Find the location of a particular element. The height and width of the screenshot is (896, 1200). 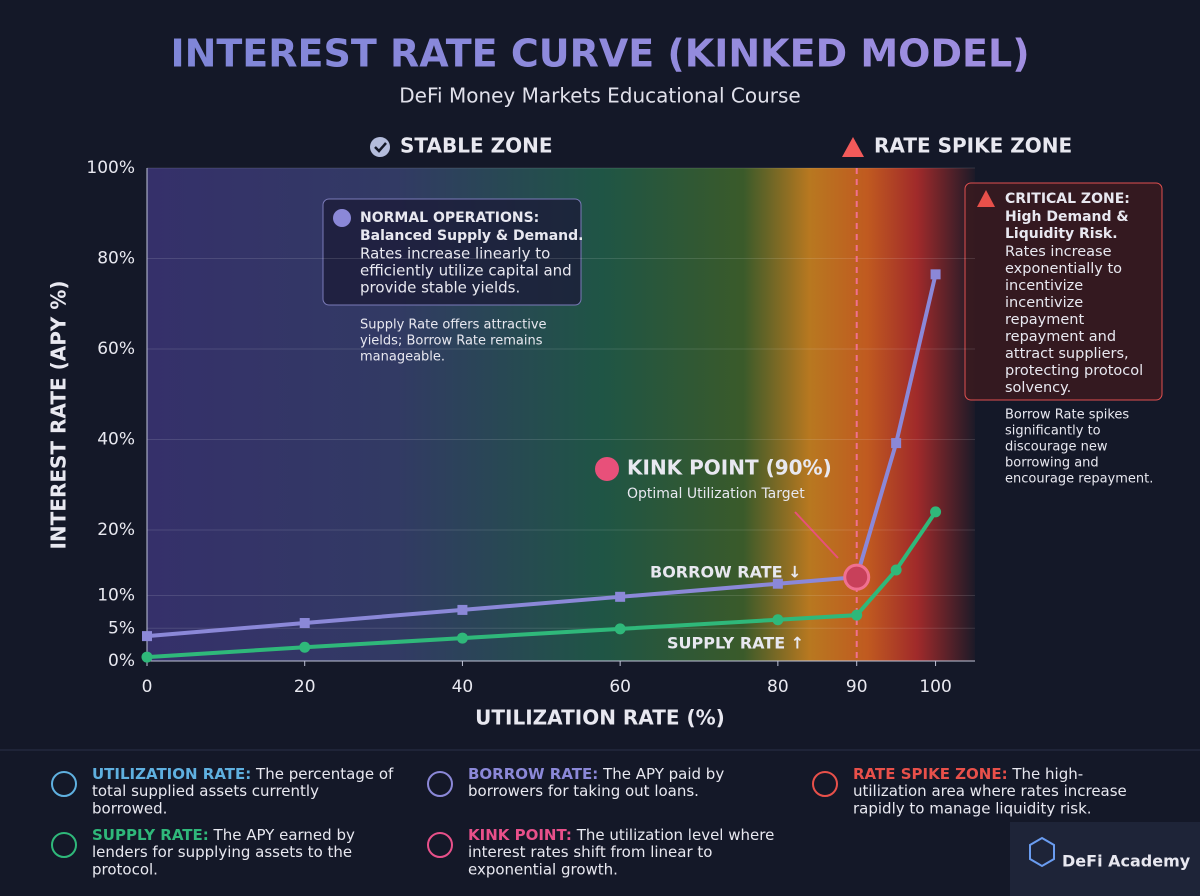

definition-first-line: BORROW RATE: The APY paid by is located at coordinates (596, 774).